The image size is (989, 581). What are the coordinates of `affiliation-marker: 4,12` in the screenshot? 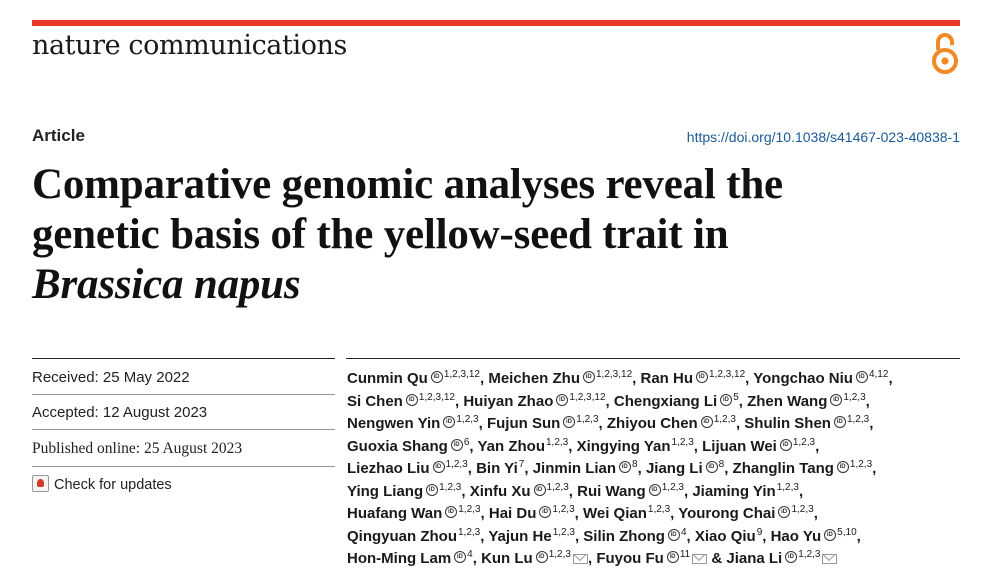 It's located at (878, 374).